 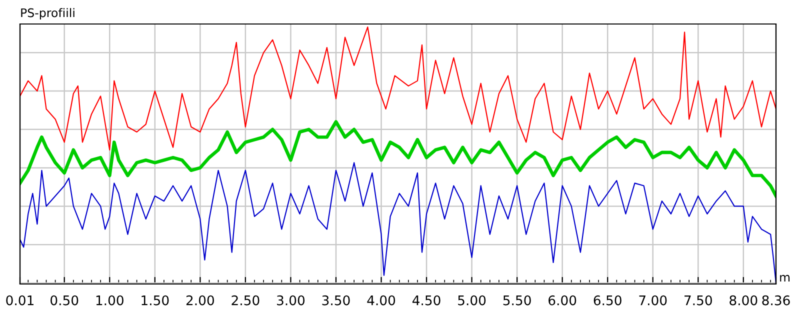 What do you see at coordinates (381, 300) in the screenshot?
I see `x-tick-label: 4.00` at bounding box center [381, 300].